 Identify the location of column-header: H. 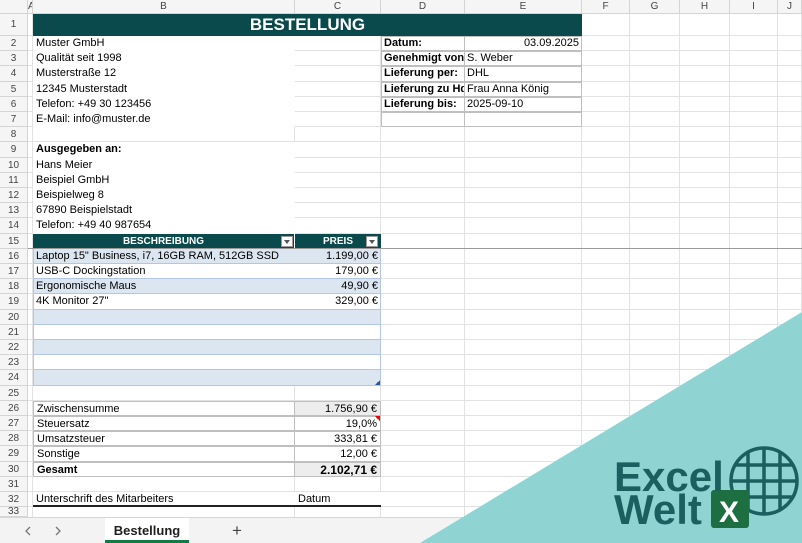
(705, 7).